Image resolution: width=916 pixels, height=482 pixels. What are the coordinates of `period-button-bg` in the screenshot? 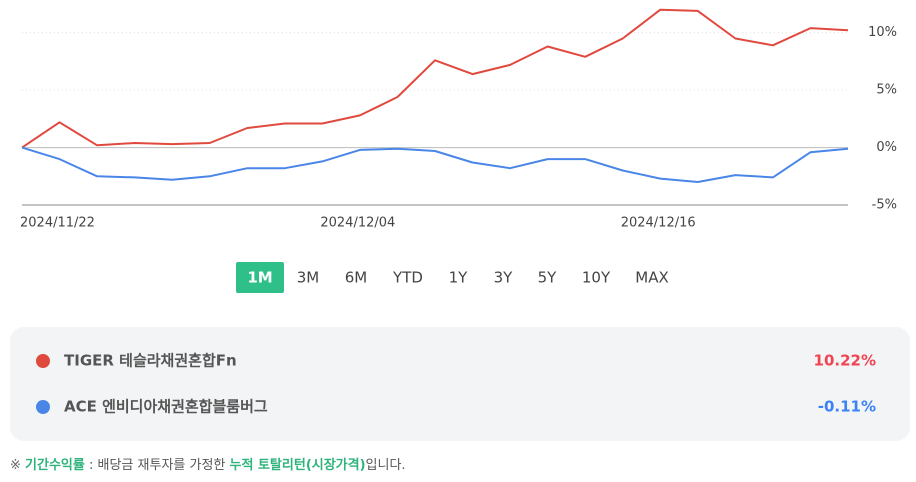 It's located at (260, 277).